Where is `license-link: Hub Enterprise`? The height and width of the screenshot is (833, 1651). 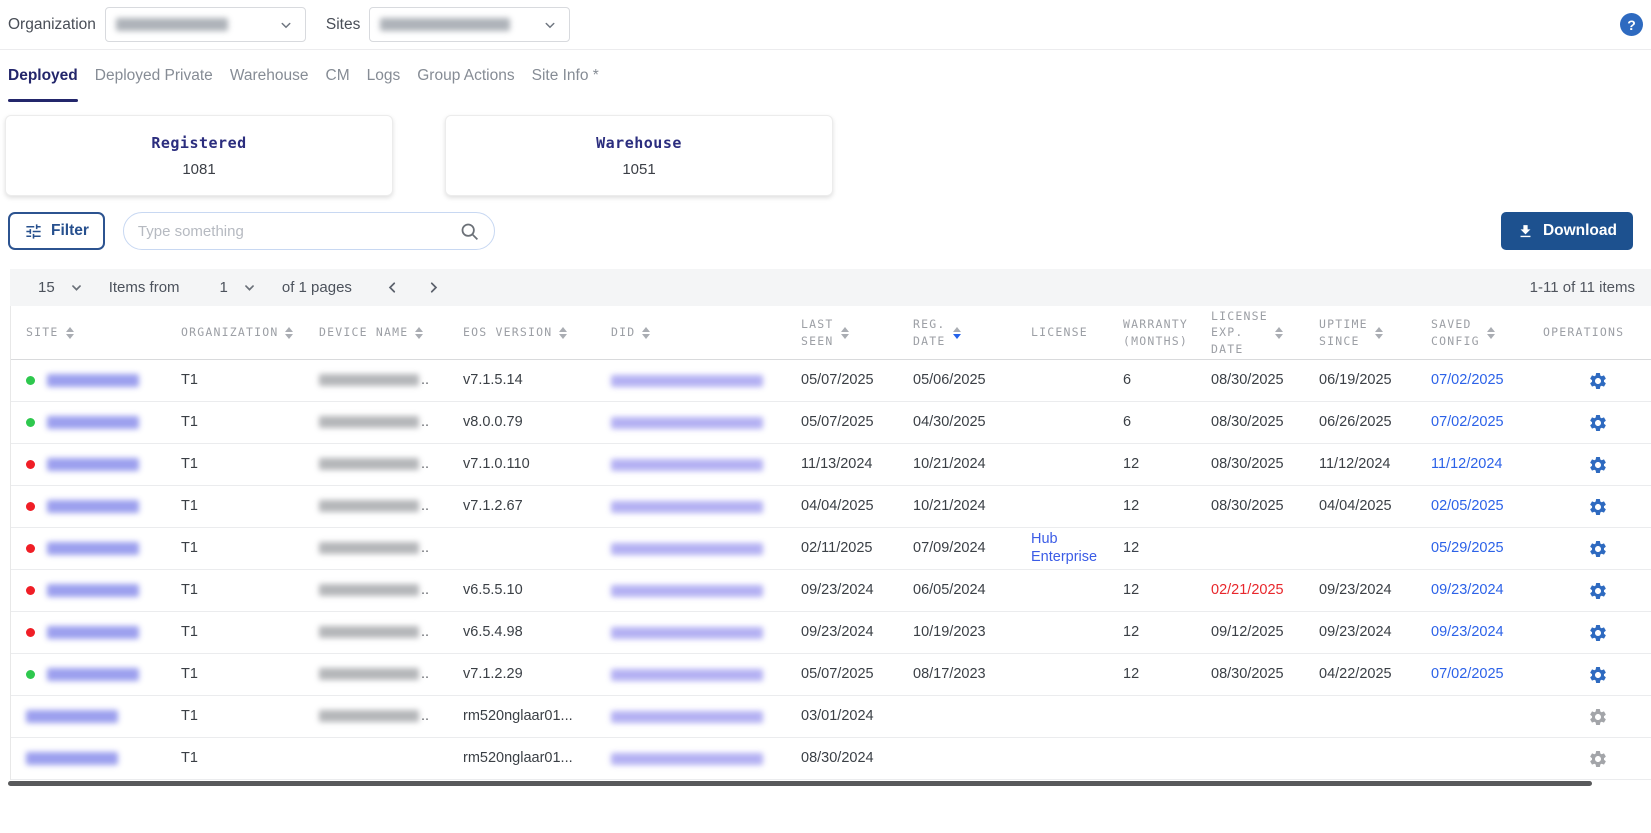
license-link: Hub Enterprise is located at coordinates (1064, 548).